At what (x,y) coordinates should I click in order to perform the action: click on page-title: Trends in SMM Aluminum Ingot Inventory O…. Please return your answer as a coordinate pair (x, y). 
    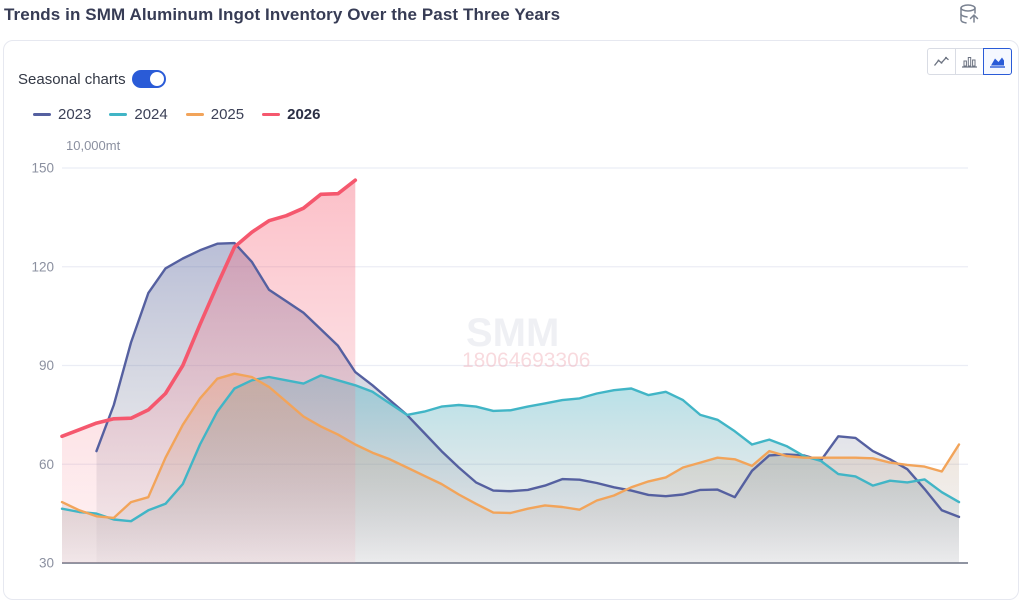
    Looking at the image, I should click on (282, 14).